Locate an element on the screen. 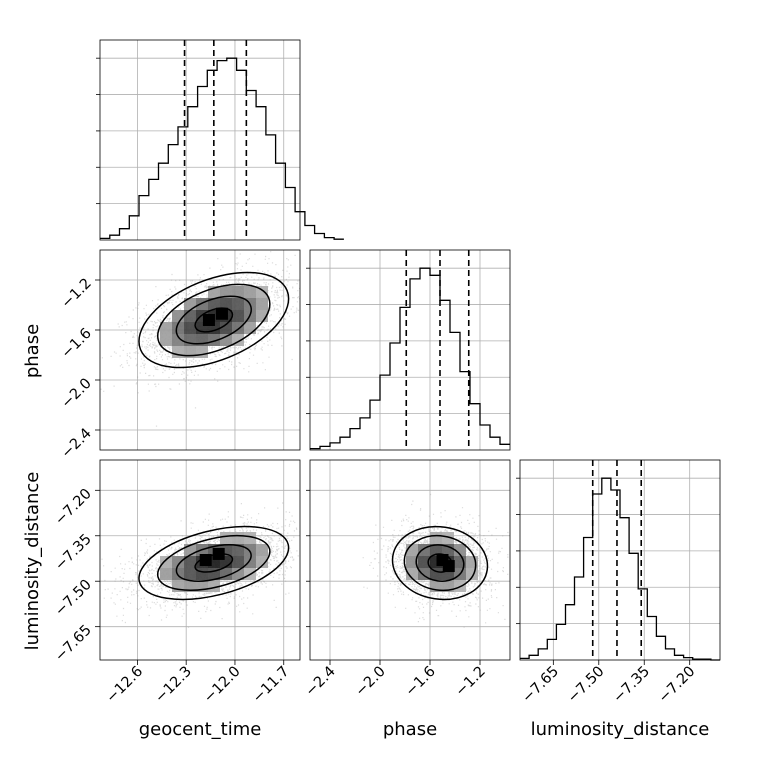 This screenshot has height=760, width=760. scatter-panel-geocent-time-vs-phase is located at coordinates (200, 350).